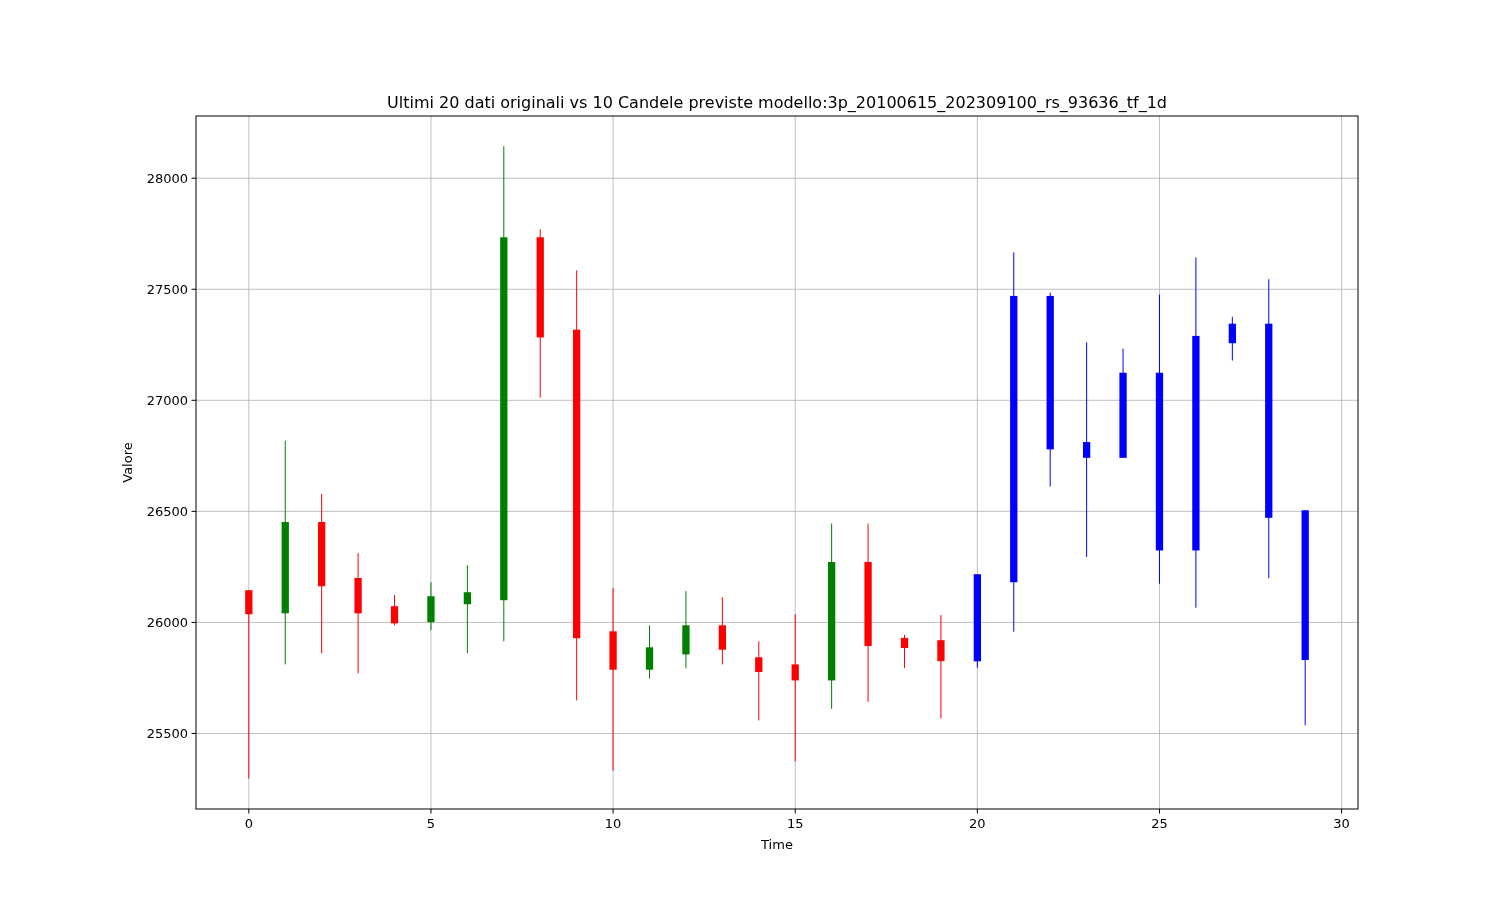  I want to click on y-tick-label: 28000, so click(167, 178).